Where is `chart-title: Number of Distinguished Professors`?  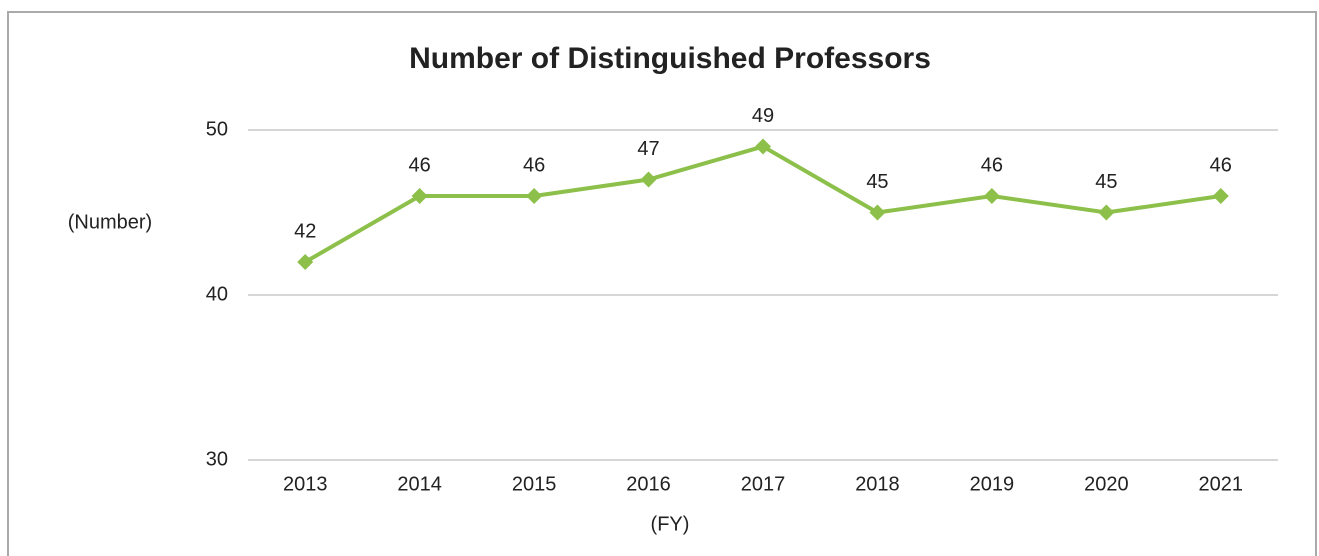 chart-title: Number of Distinguished Professors is located at coordinates (670, 58).